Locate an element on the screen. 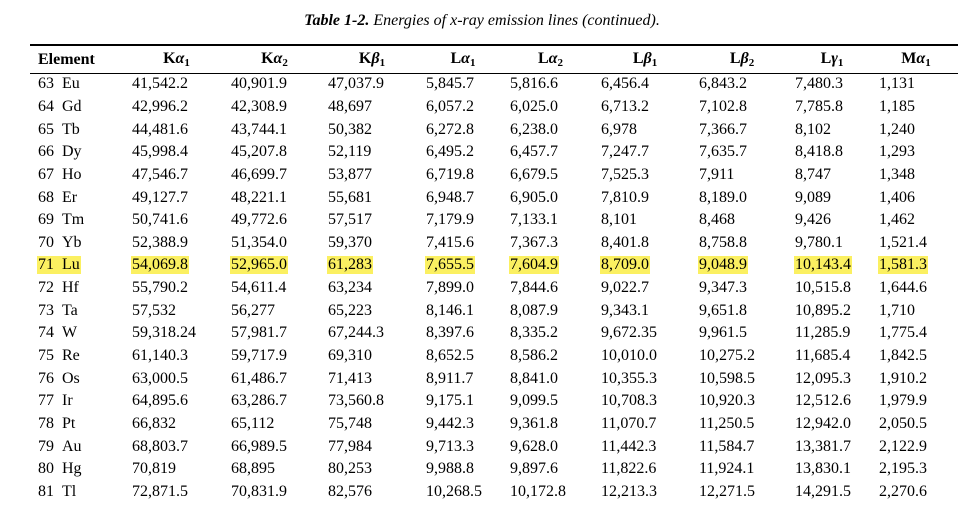 The image size is (964, 526). energy-value: 1,644.6 is located at coordinates (903, 288).